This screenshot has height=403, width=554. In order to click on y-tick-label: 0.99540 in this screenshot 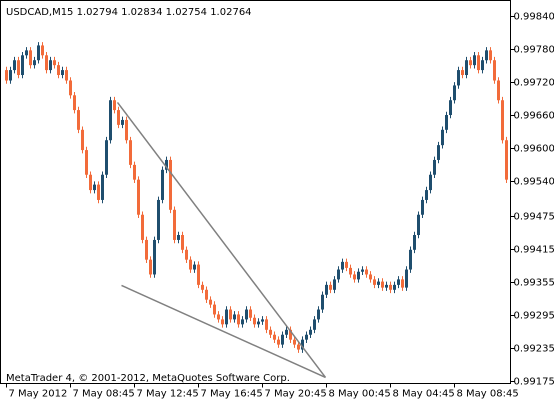, I will do `click(534, 182)`.